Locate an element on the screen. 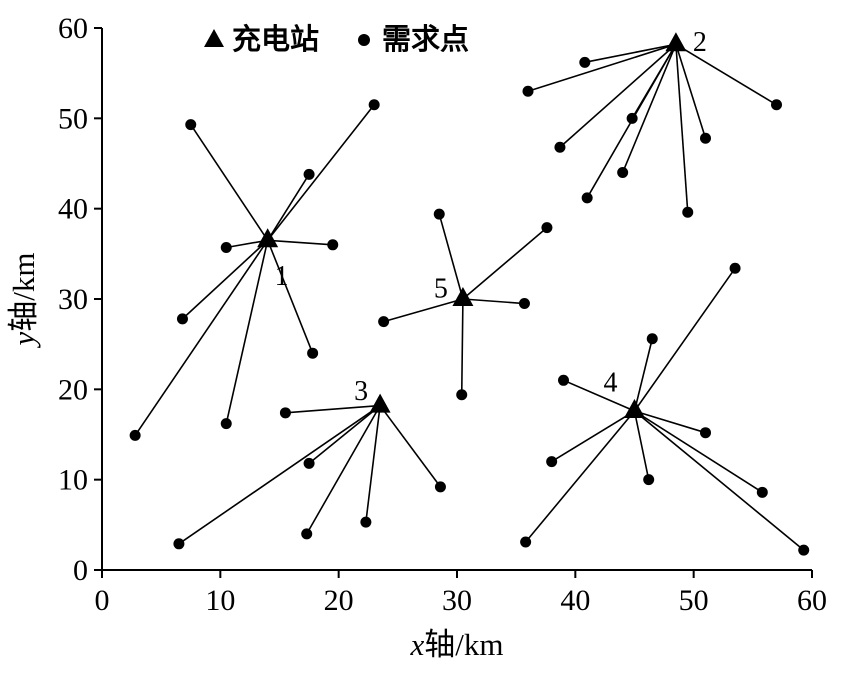  legend-dot-icon is located at coordinates (364, 40).